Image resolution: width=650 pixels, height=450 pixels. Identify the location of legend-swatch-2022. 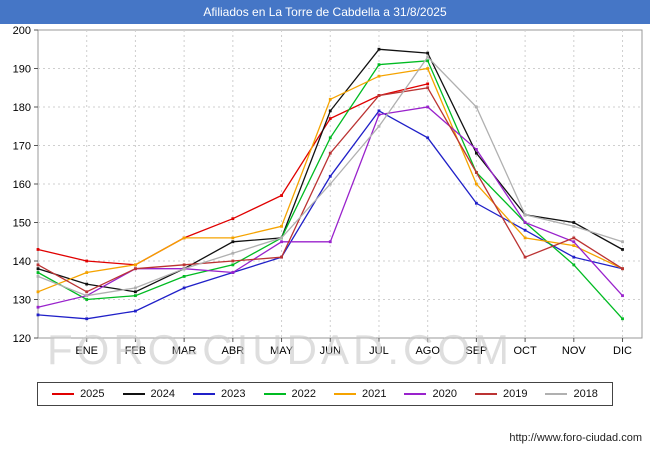
(274, 394).